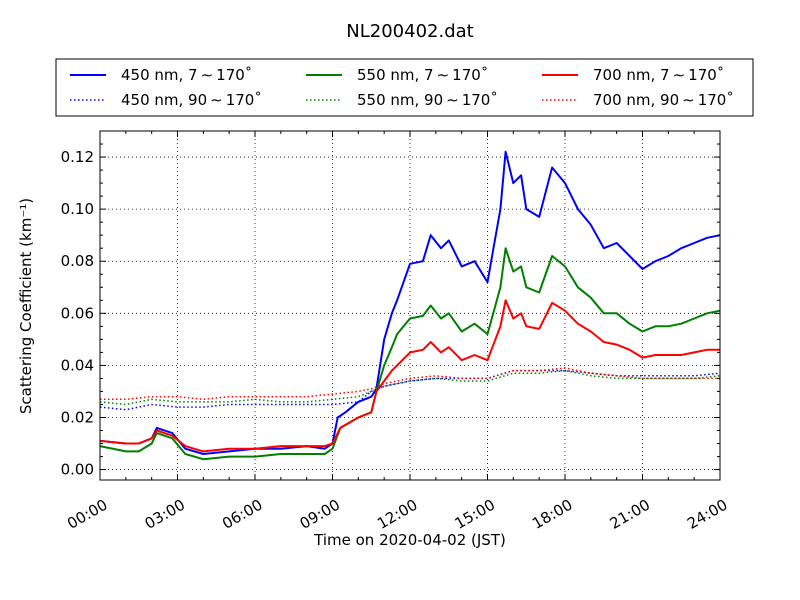 The width and height of the screenshot is (800, 600). I want to click on x-tick-label: 18:00, so click(552, 514).